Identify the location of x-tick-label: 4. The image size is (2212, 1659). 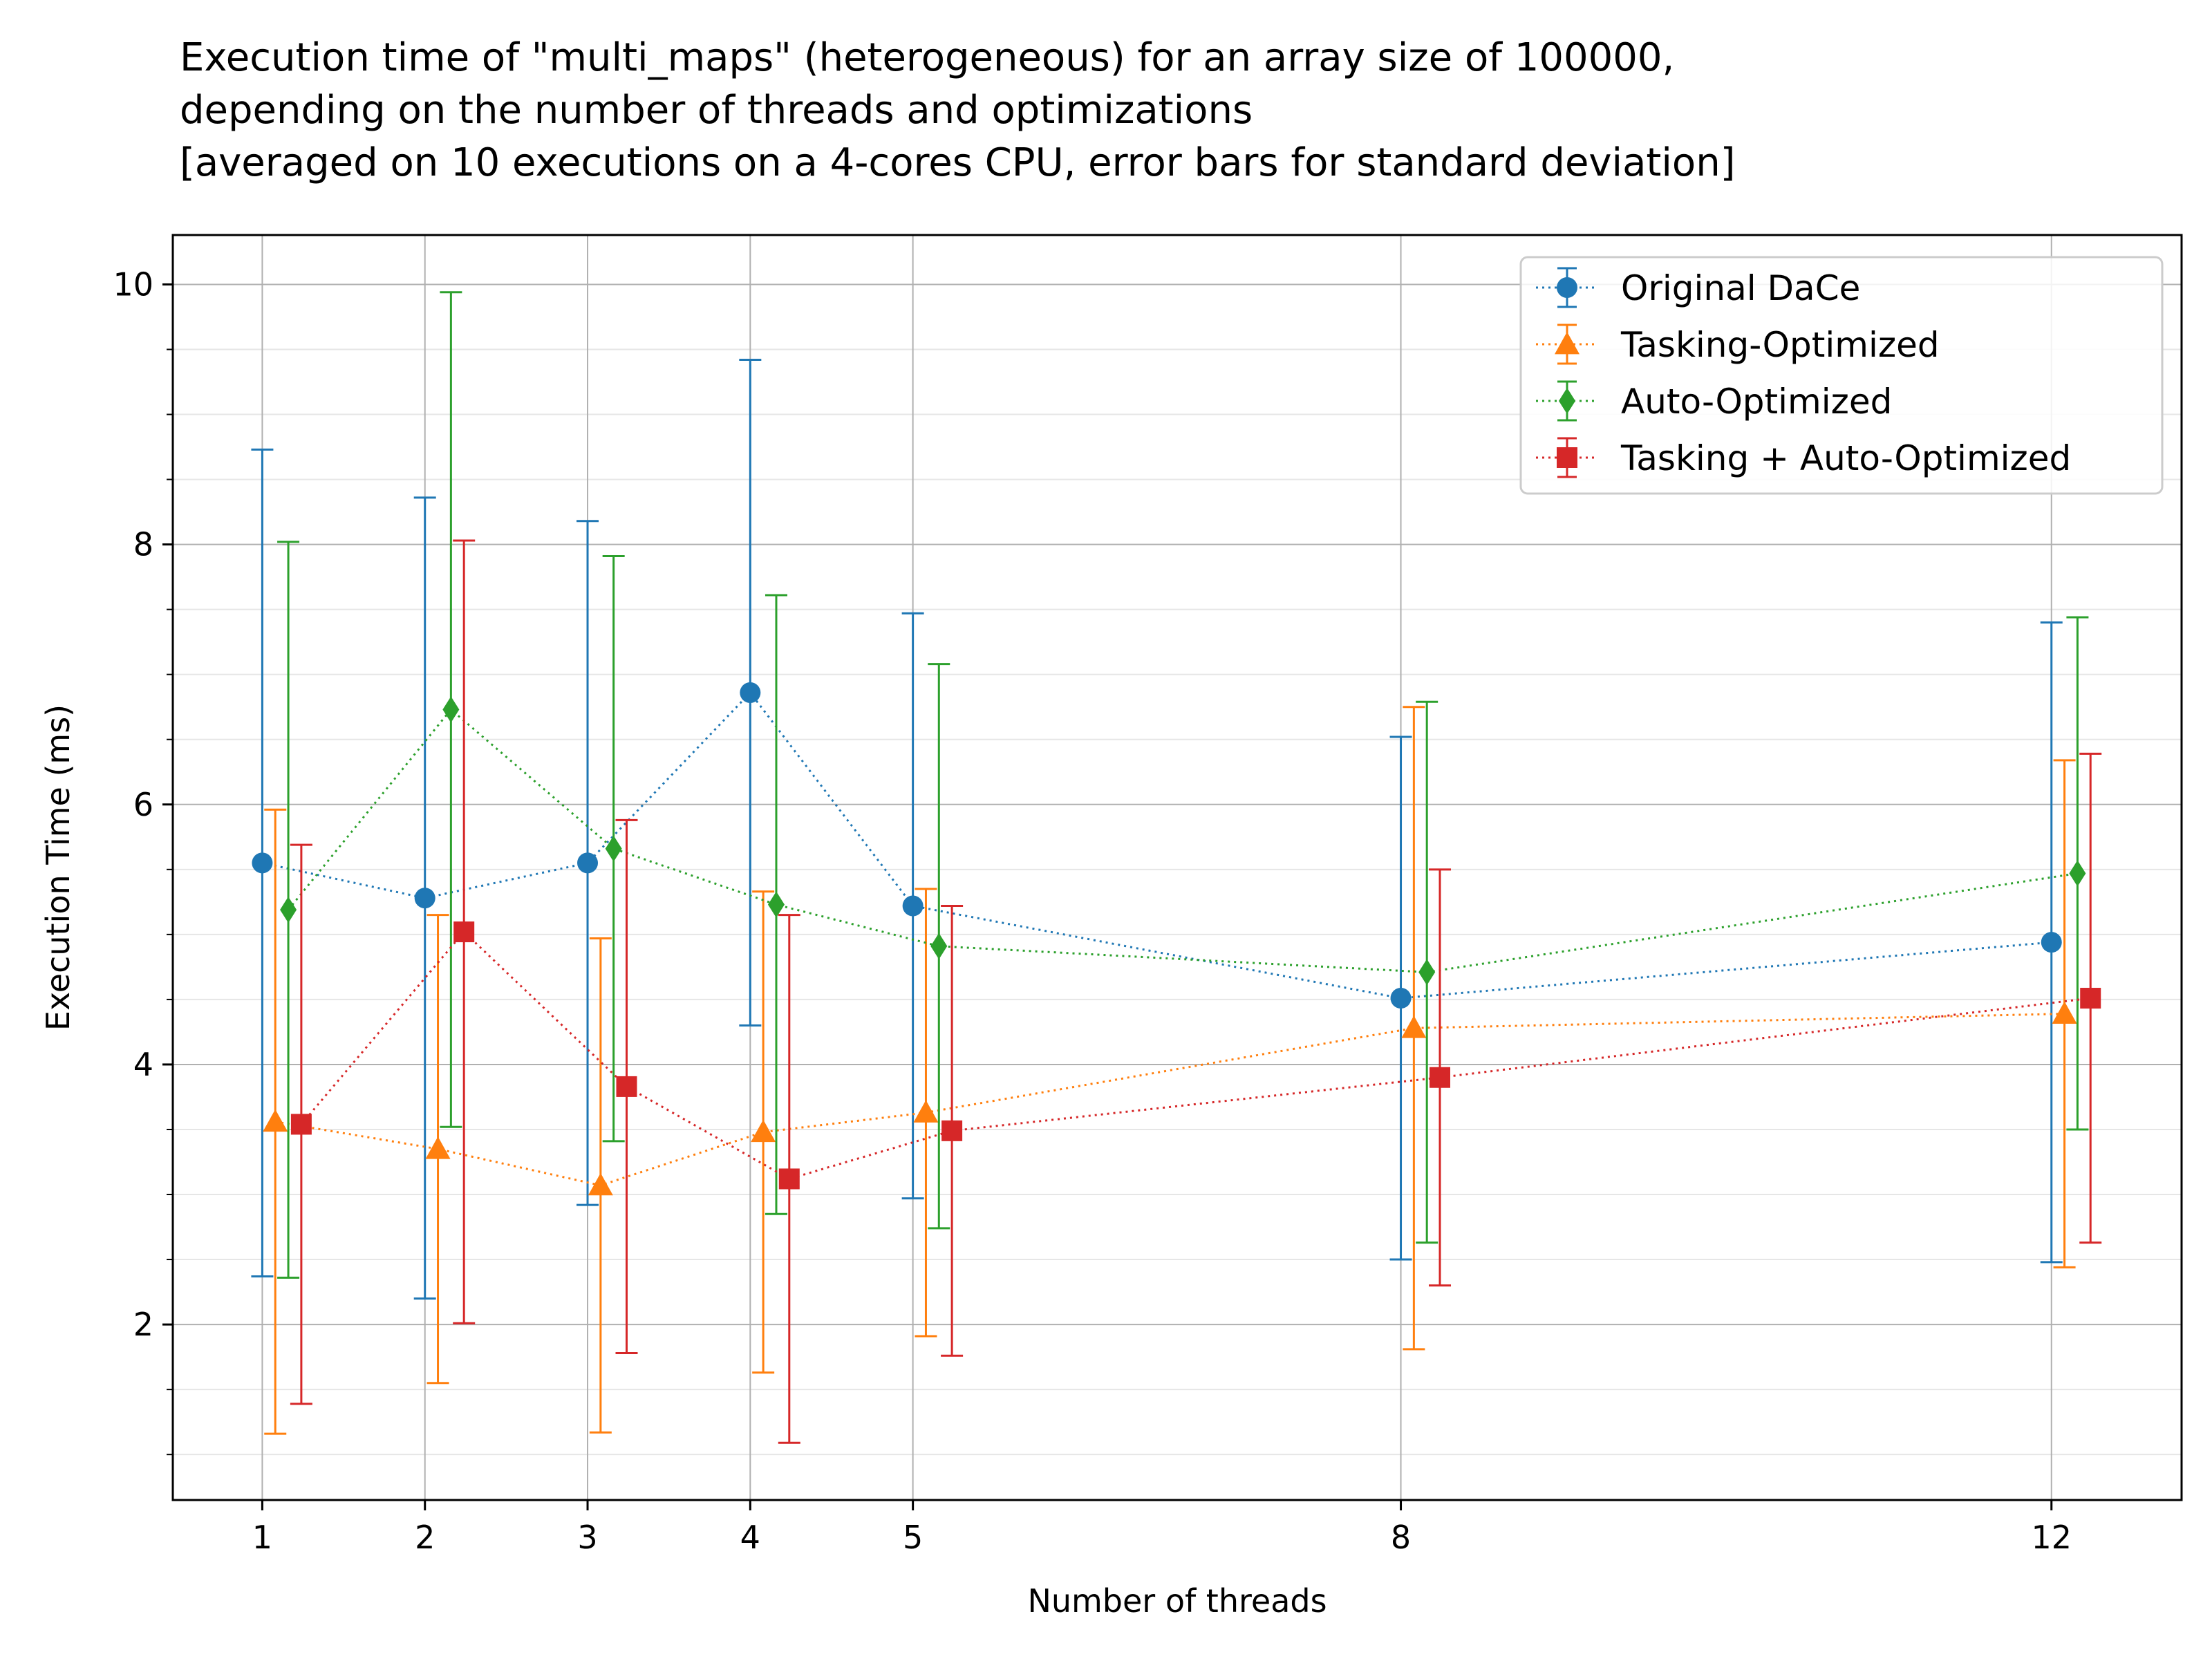
(750, 1537).